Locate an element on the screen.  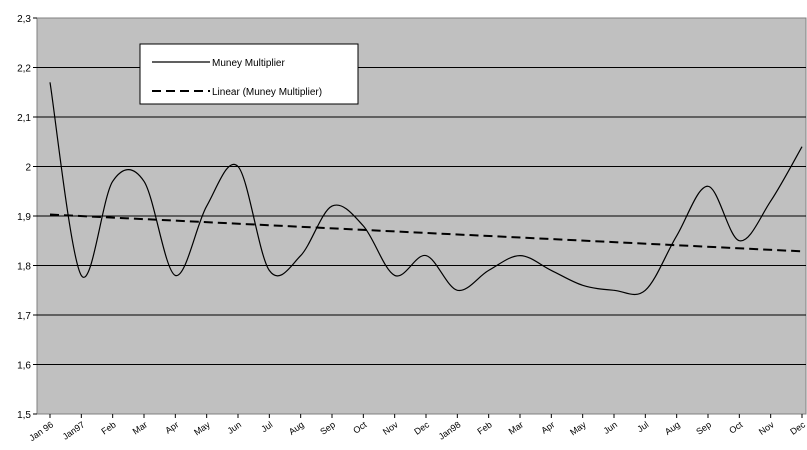
y-tick-label: 1,9 is located at coordinates (24, 217).